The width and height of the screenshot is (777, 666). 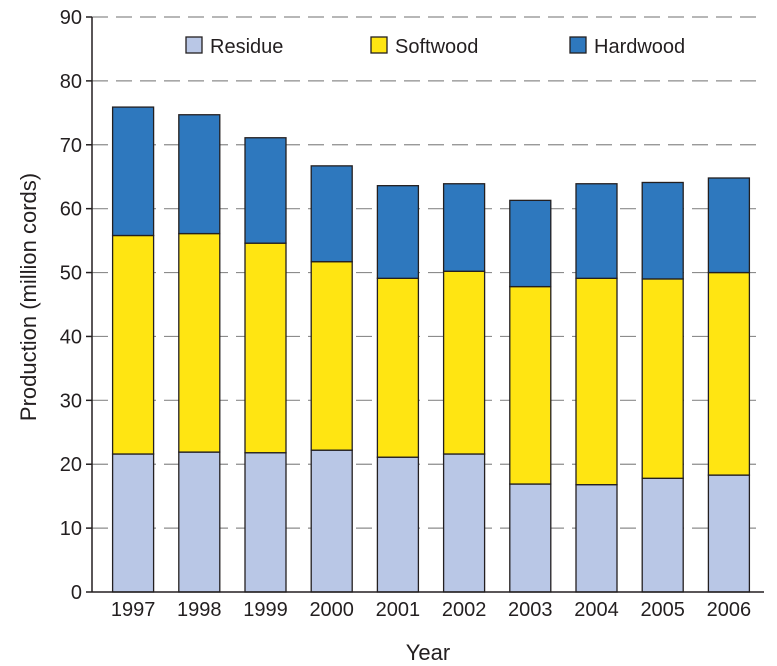 What do you see at coordinates (578, 45) in the screenshot?
I see `legend-swatch-hardwood` at bounding box center [578, 45].